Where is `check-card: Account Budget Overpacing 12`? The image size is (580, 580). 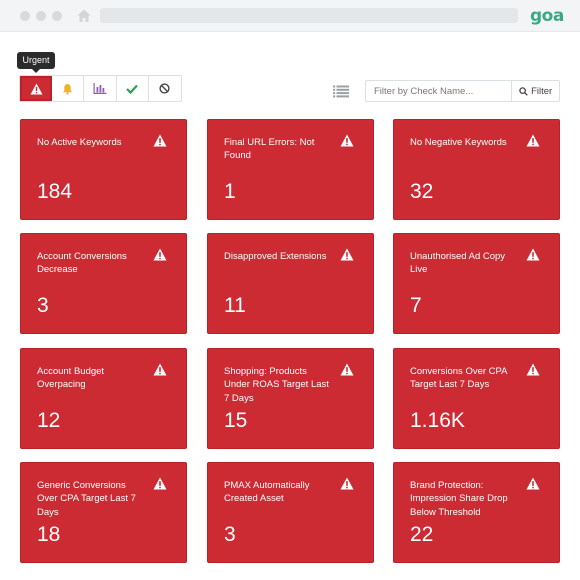
check-card: Account Budget Overpacing 12 is located at coordinates (103, 398).